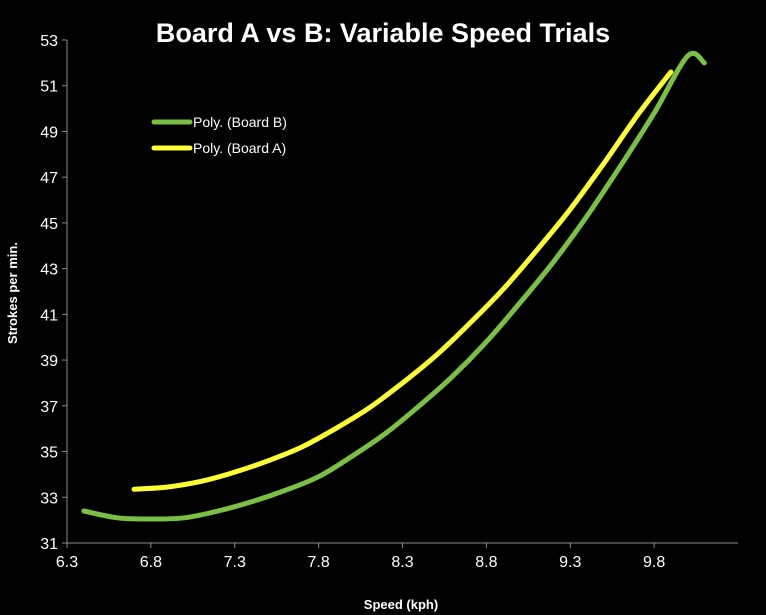  Describe the element at coordinates (49, 361) in the screenshot. I see `y-tick-label: 39` at that location.